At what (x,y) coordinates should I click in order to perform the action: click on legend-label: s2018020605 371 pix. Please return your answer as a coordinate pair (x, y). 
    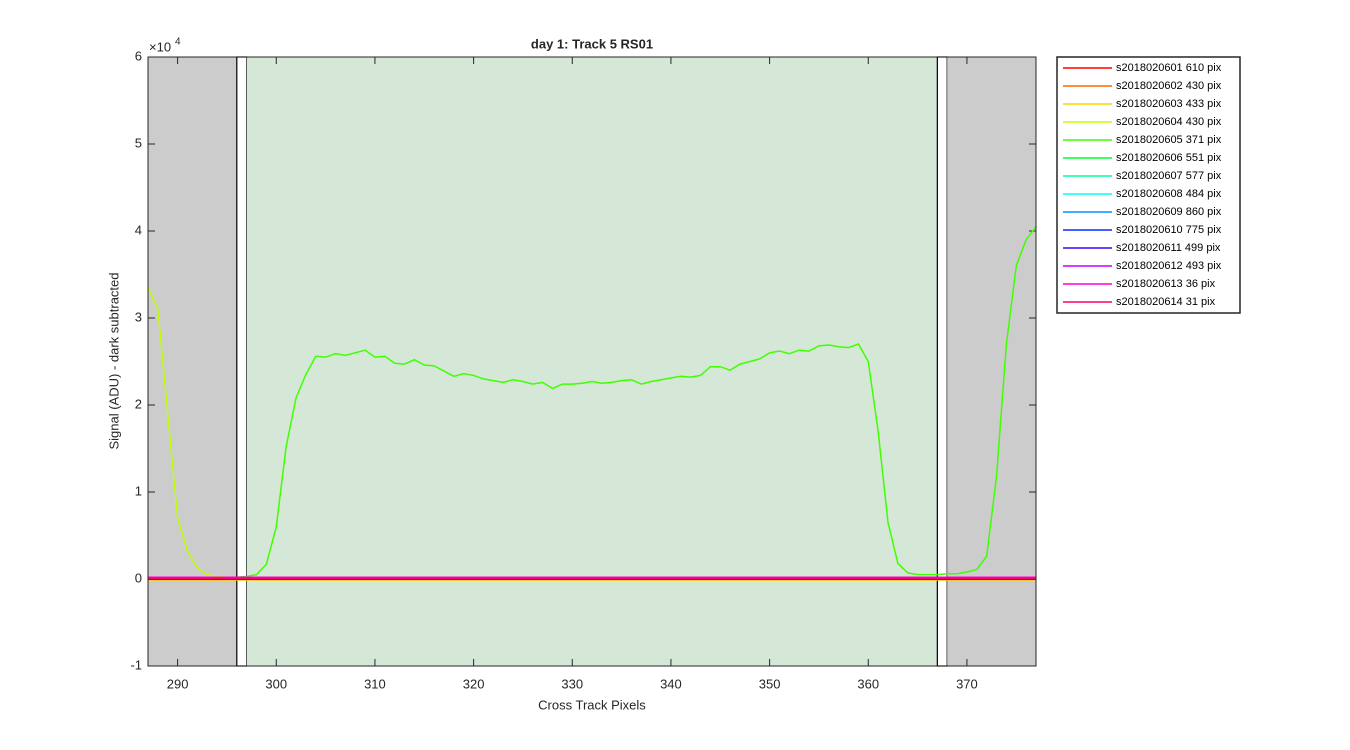
    Looking at the image, I should click on (1169, 140).